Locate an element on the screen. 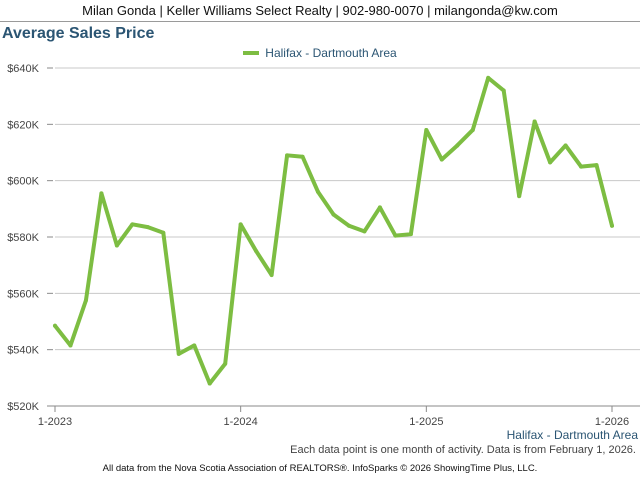  y-tick-label: $520K is located at coordinates (23, 407).